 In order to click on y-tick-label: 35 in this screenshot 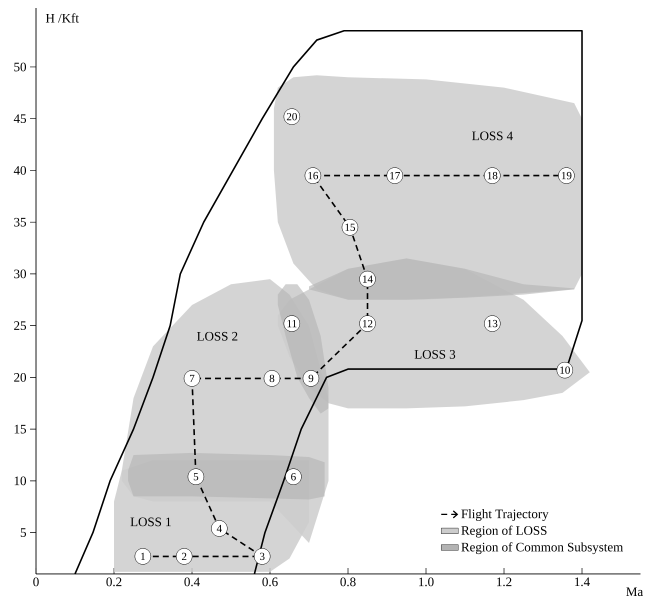, I will do `click(20, 222)`.